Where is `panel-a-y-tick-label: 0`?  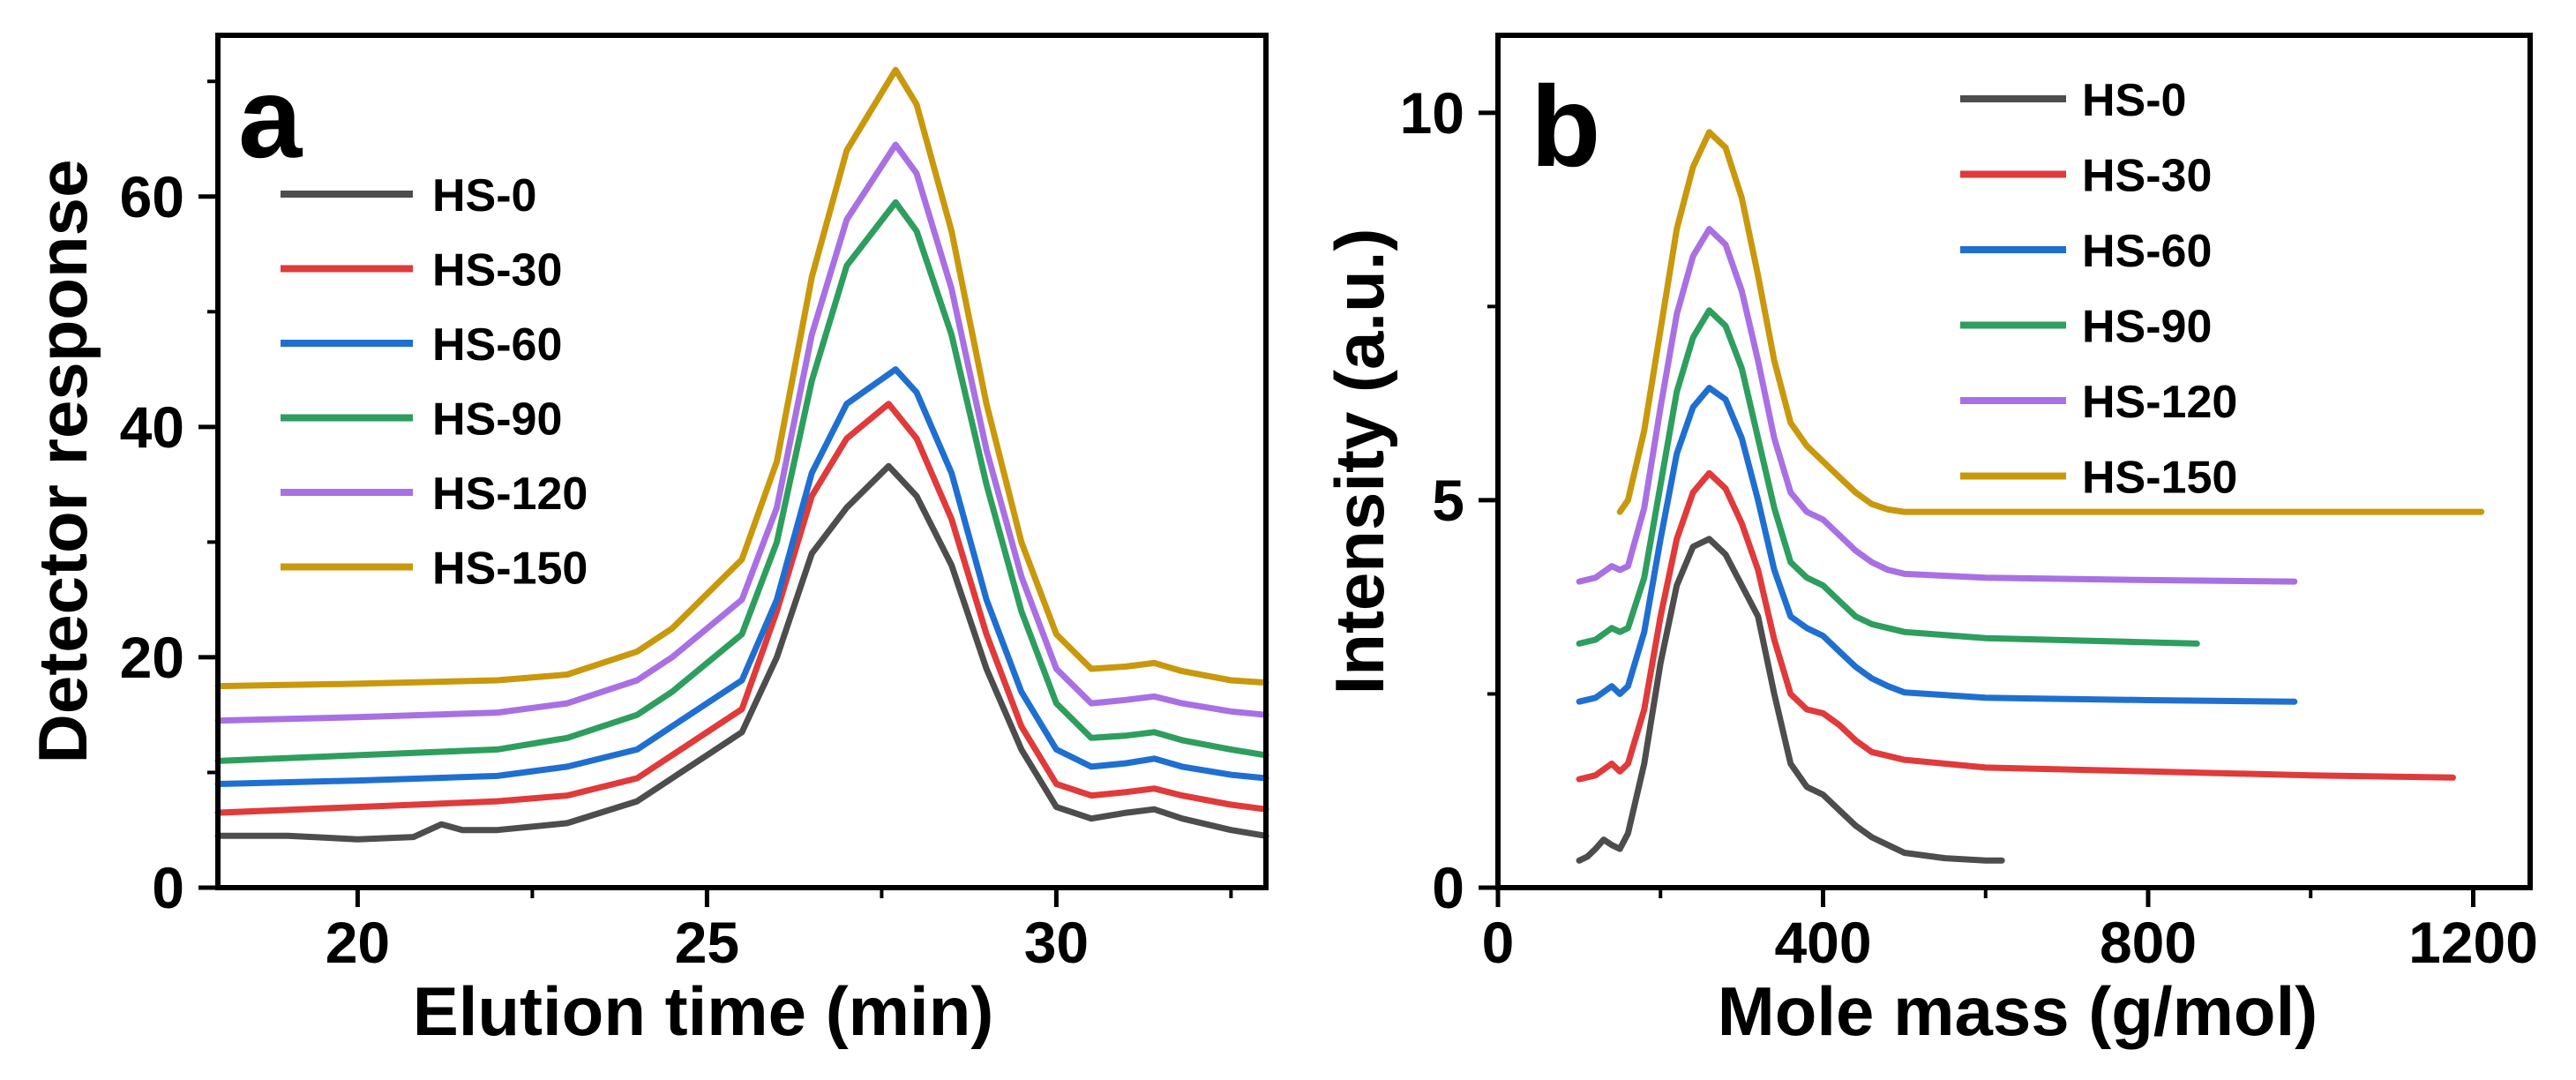
panel-a-y-tick-label: 0 is located at coordinates (168, 887).